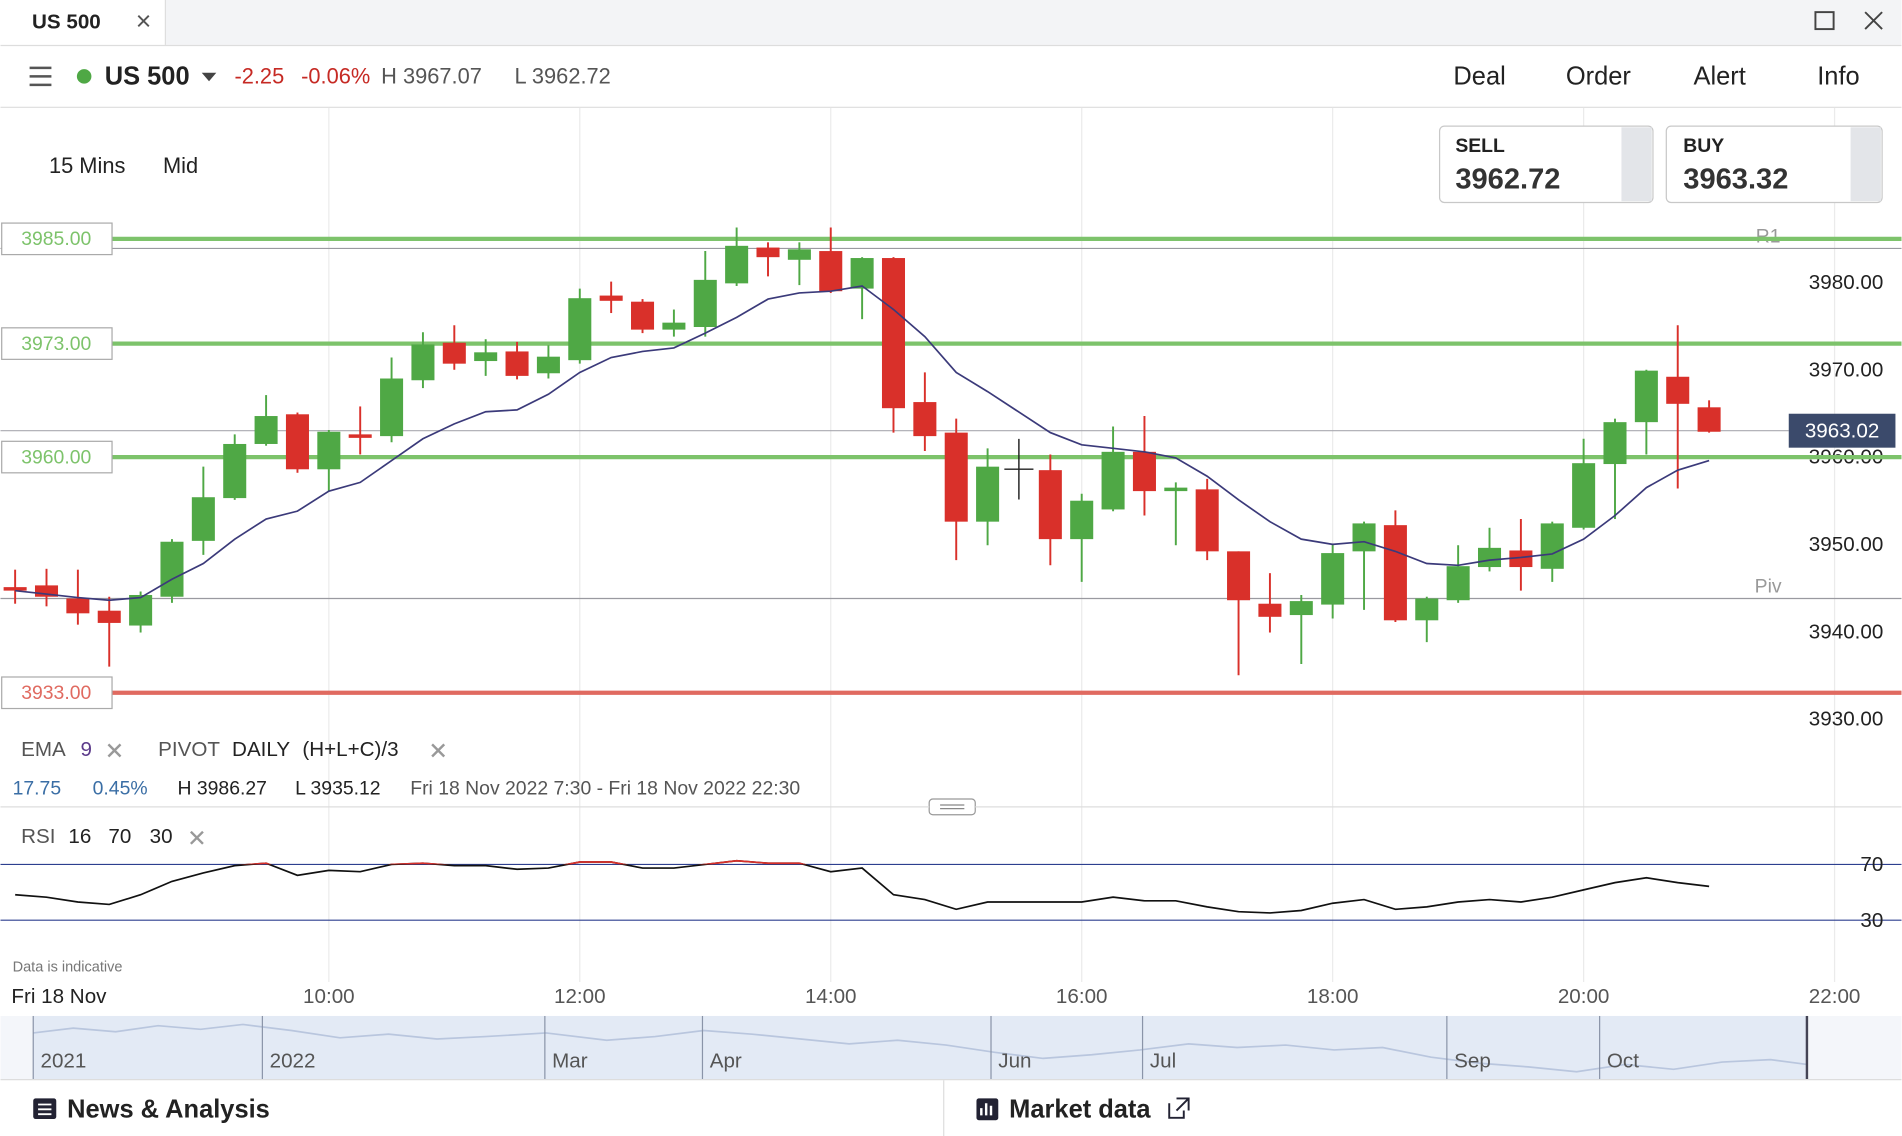 The width and height of the screenshot is (1902, 1136). What do you see at coordinates (161, 836) in the screenshot?
I see `rsi-param: 30` at bounding box center [161, 836].